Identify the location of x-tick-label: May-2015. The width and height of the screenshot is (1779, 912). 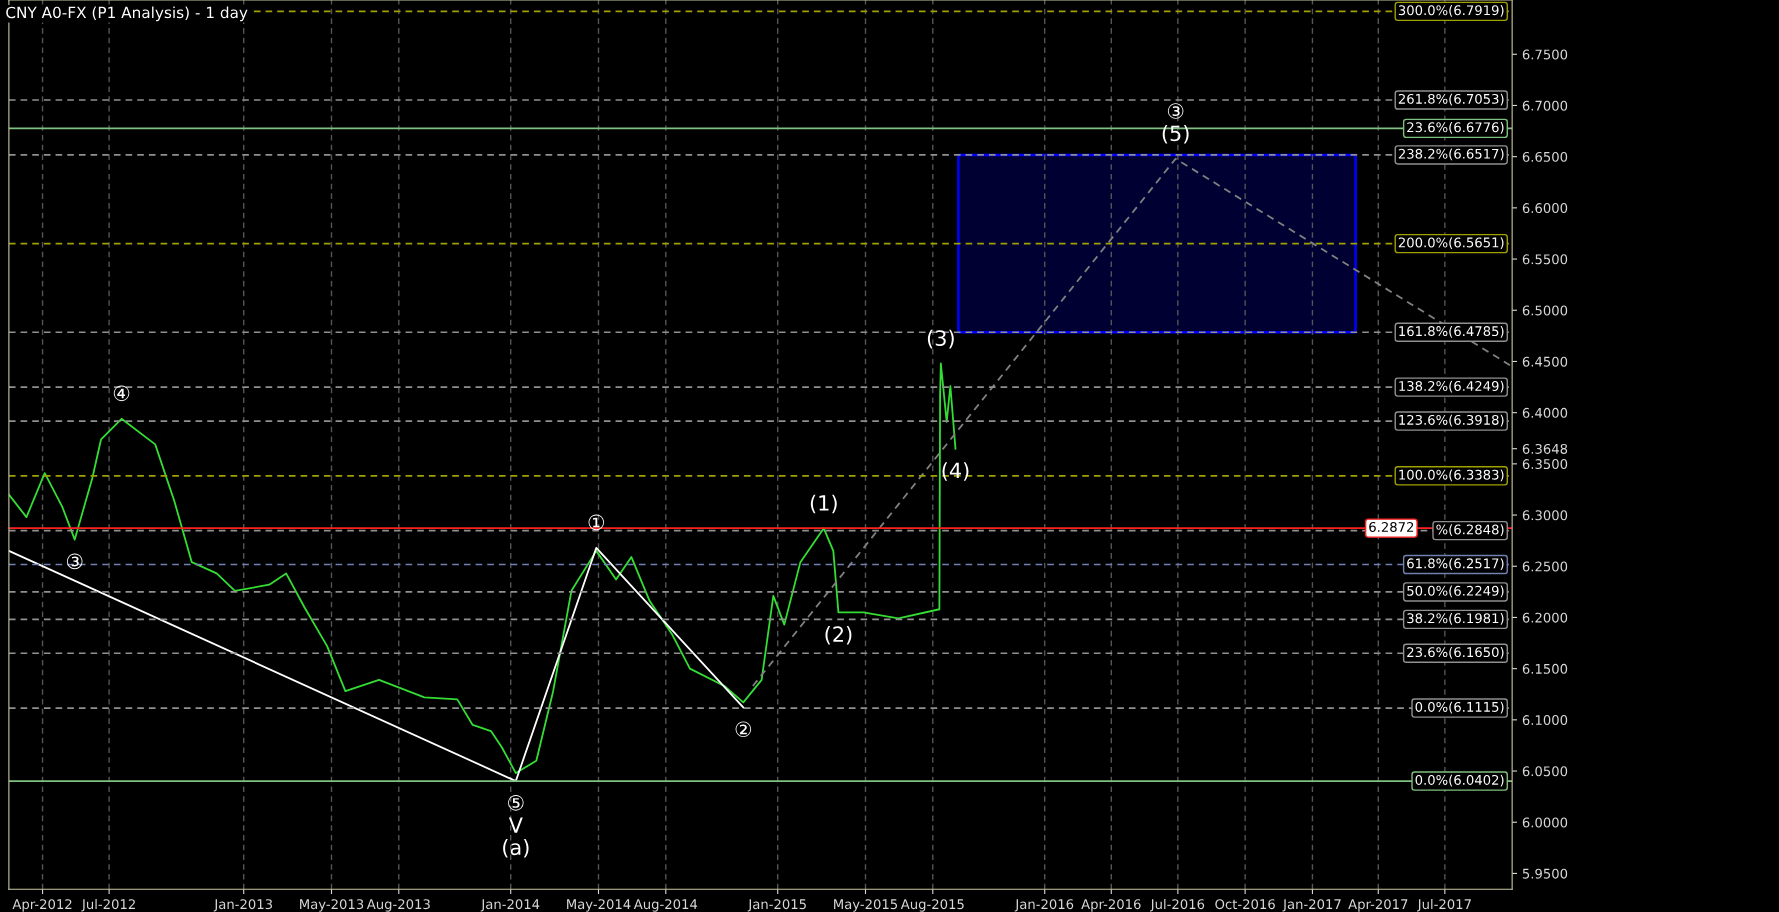
(866, 905).